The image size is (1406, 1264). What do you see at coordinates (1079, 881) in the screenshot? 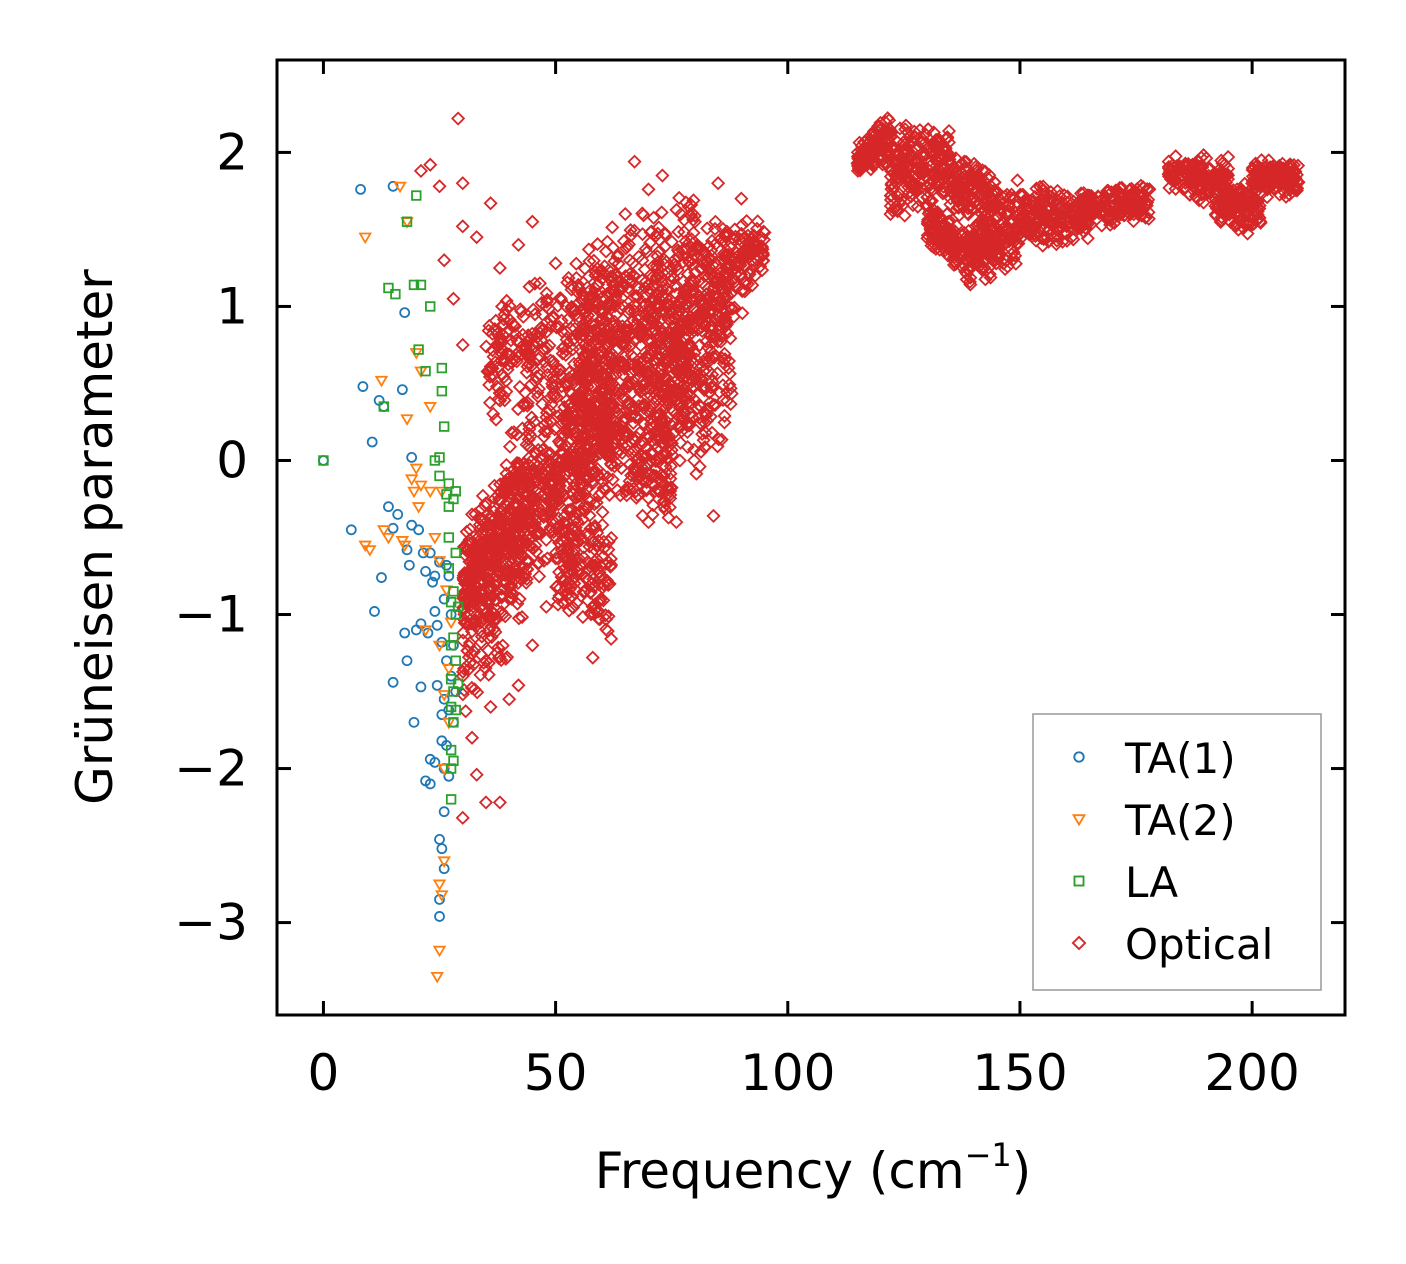
I see `legend-marker-la` at bounding box center [1079, 881].